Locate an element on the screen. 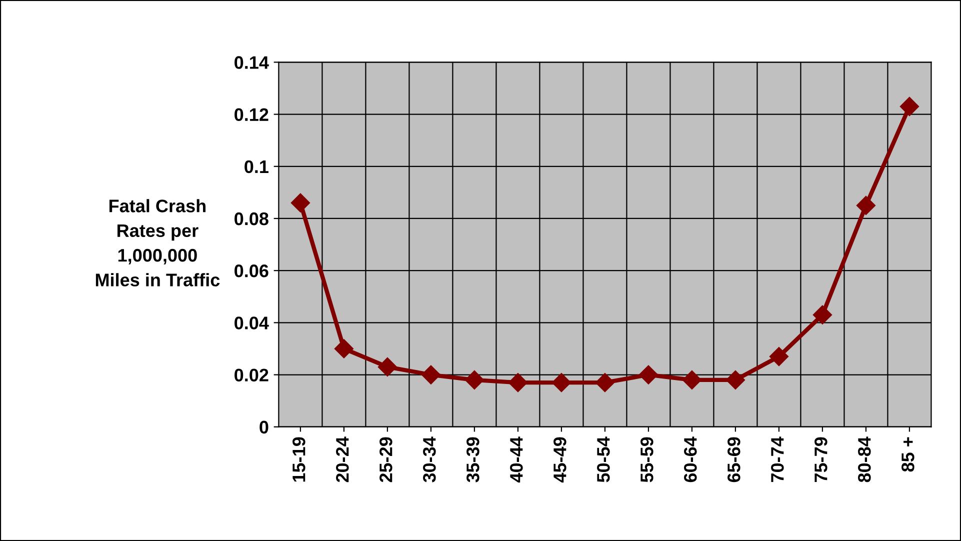  x-tick-label: 25-29 is located at coordinates (386, 459).